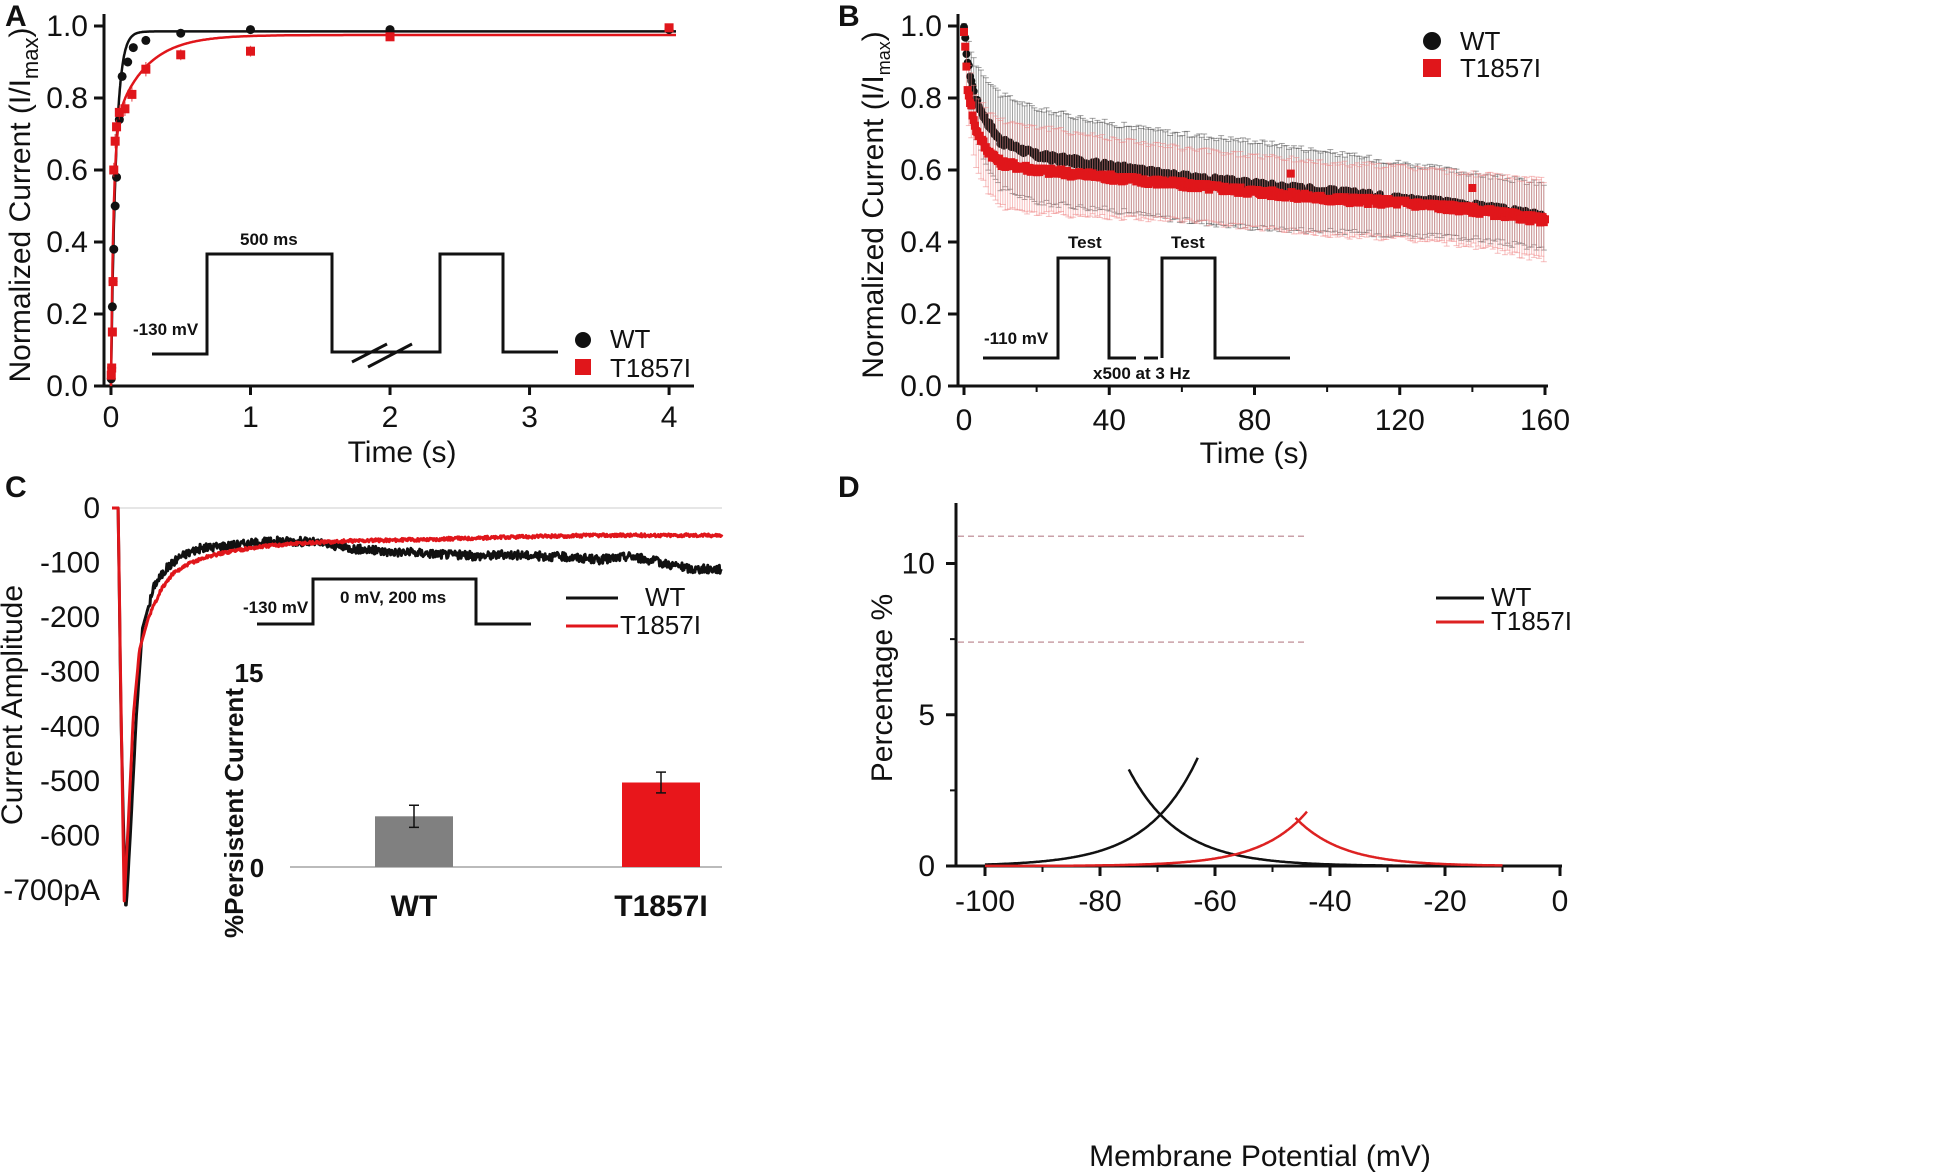  I want to click on panel-d-legend: WT T1857I, so click(1504, 609).